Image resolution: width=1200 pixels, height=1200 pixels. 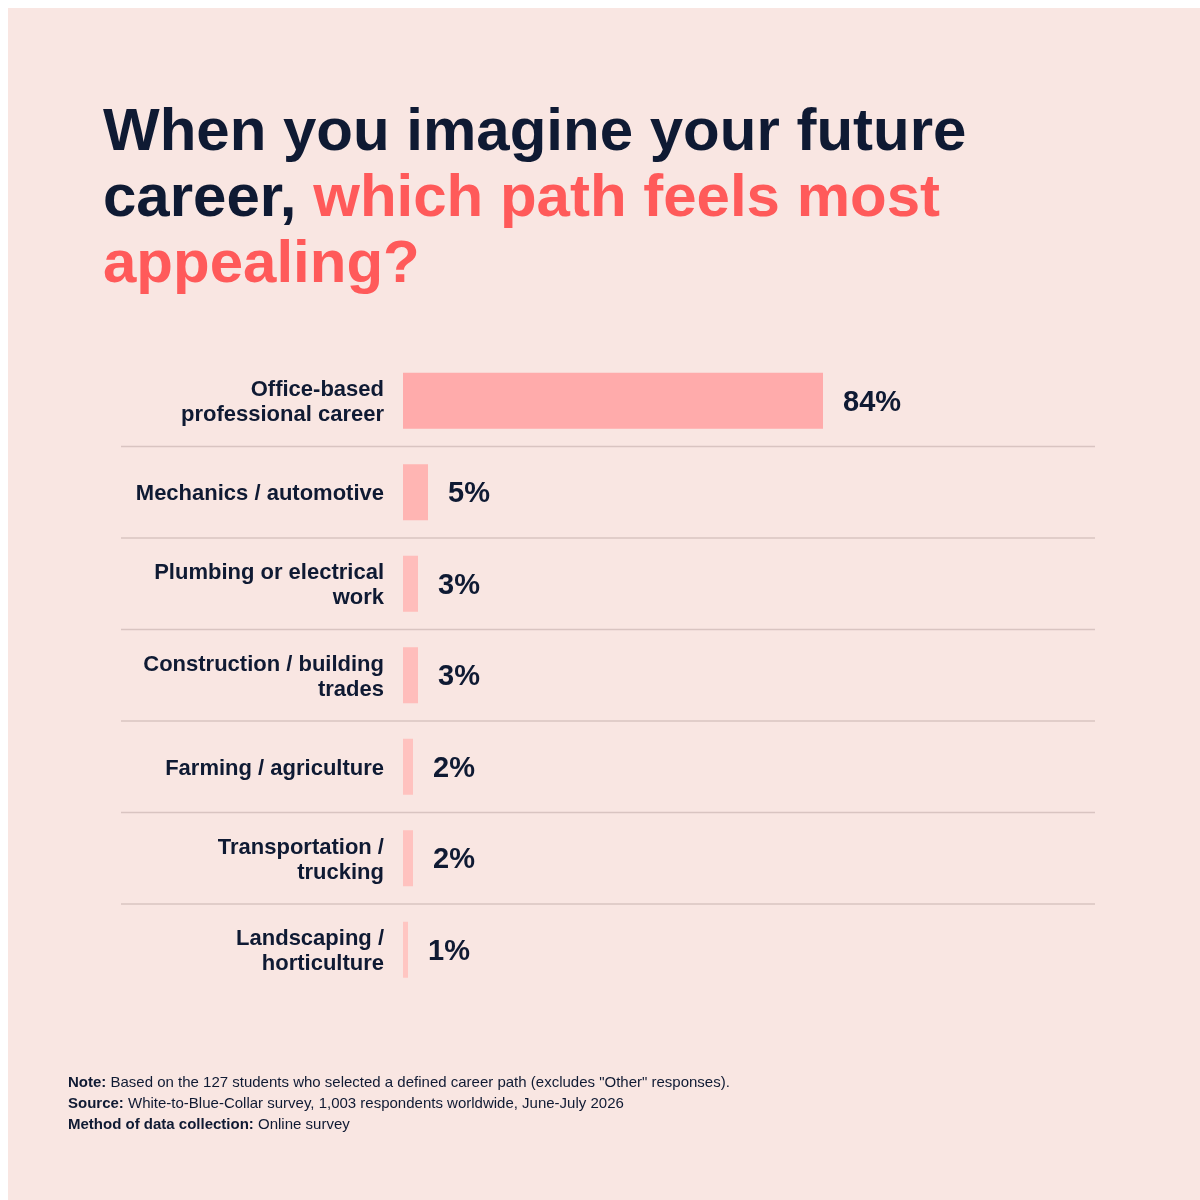 I want to click on y-tick-label: Office-based professional career, so click(x=283, y=401).